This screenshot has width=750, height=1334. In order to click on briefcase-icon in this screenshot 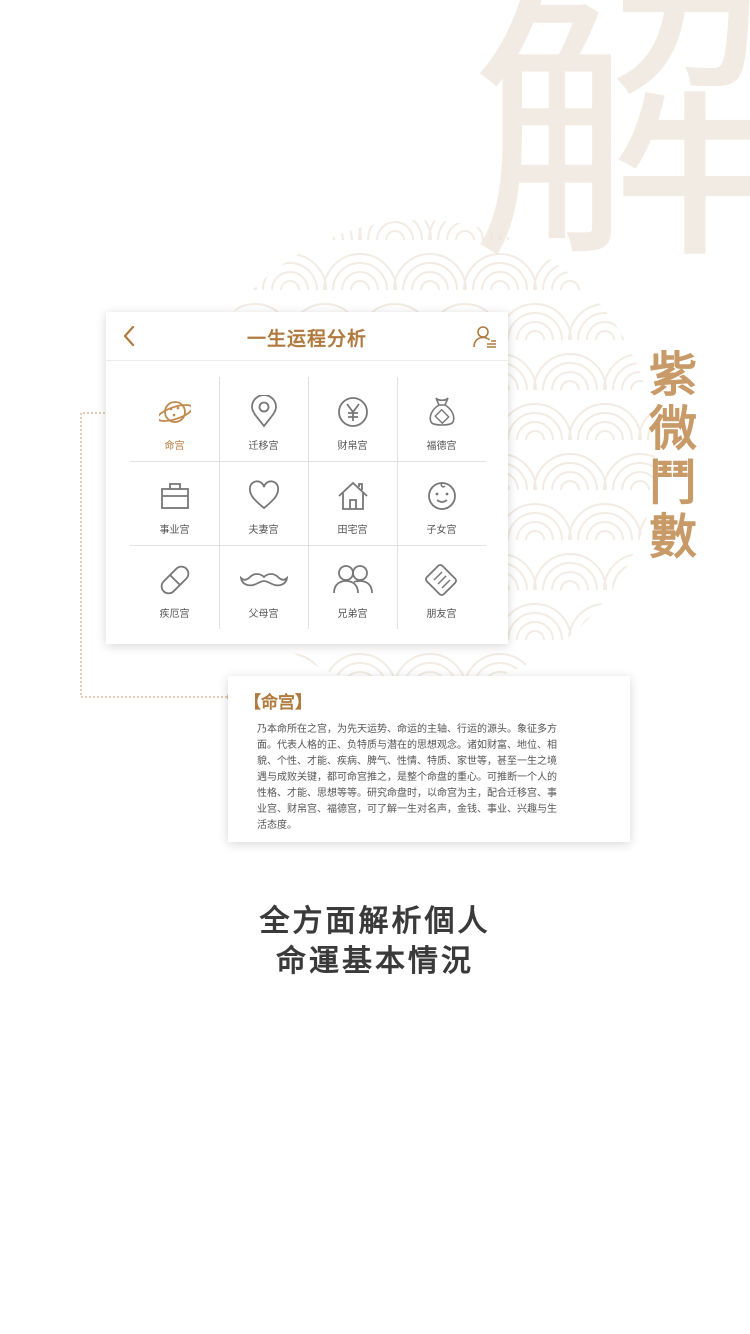, I will do `click(175, 496)`.